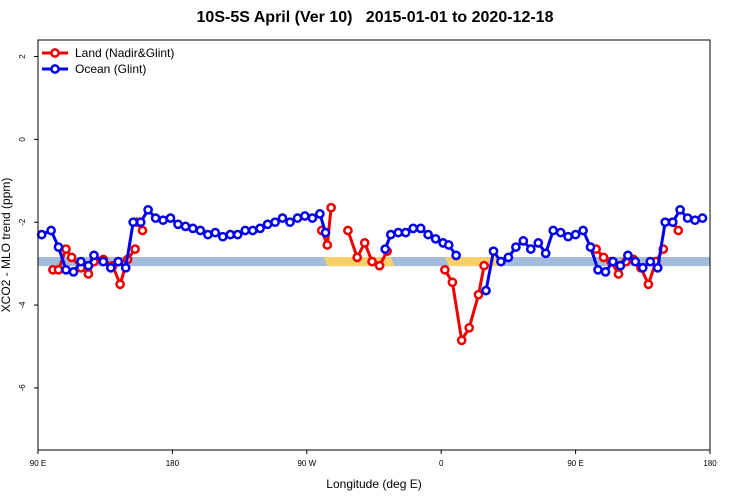 This screenshot has width=750, height=500. Describe the element at coordinates (22, 222) in the screenshot. I see `y-tick-label: -2` at that location.